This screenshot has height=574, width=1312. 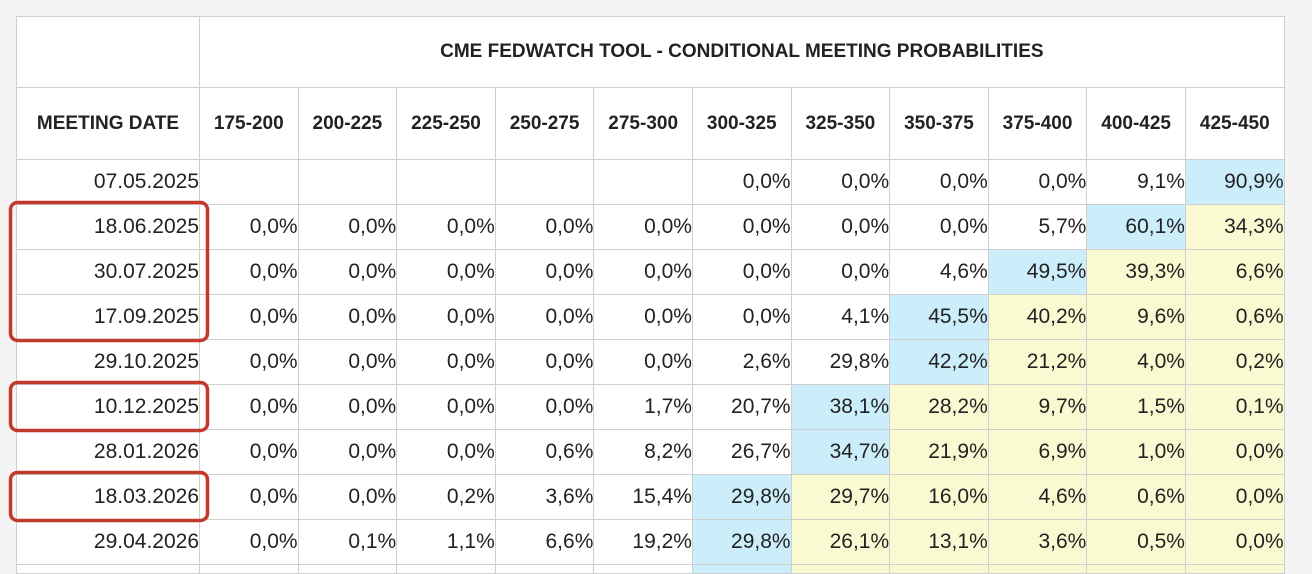 What do you see at coordinates (1234, 123) in the screenshot?
I see `rate-column-header: 425-450` at bounding box center [1234, 123].